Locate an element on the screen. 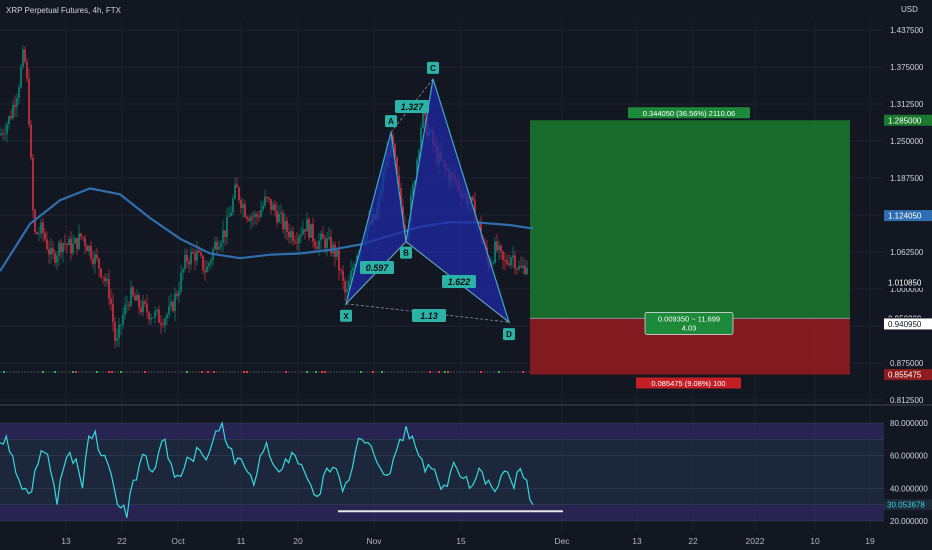  price-tick-label: 1.437500 is located at coordinates (907, 30).